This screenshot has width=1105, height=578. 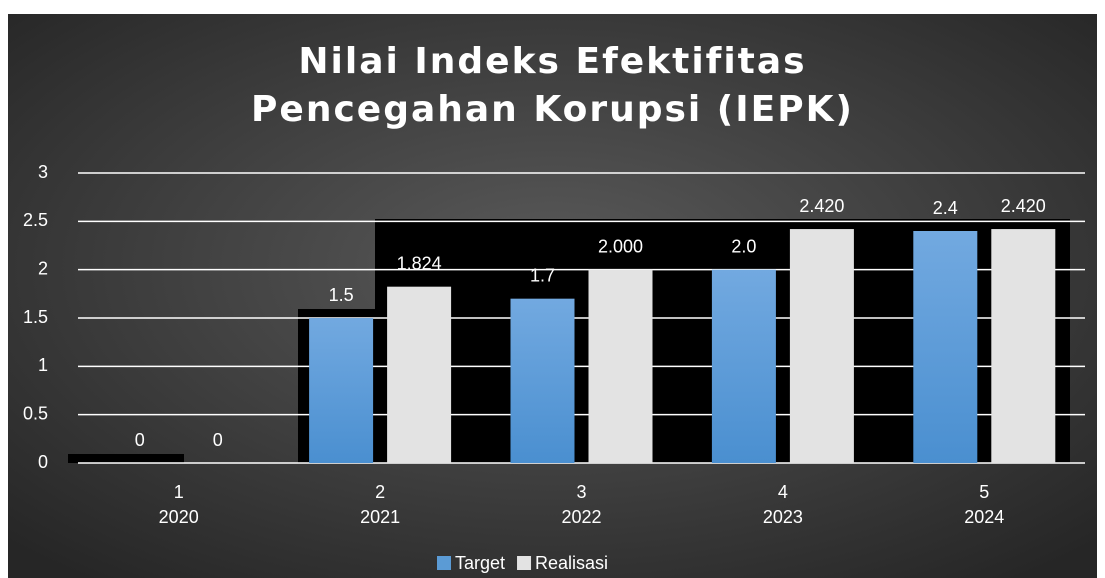 What do you see at coordinates (43, 268) in the screenshot?
I see `y-tick-label: 2` at bounding box center [43, 268].